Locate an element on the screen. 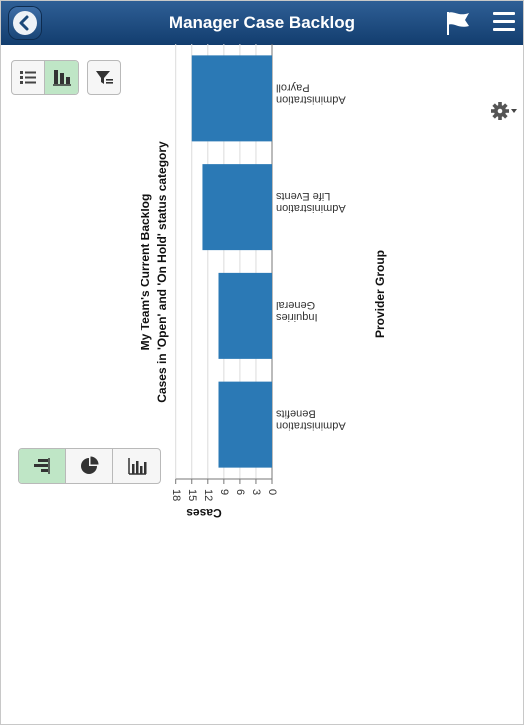 This screenshot has height=725, width=524. bar-chart-button is located at coordinates (42, 466).